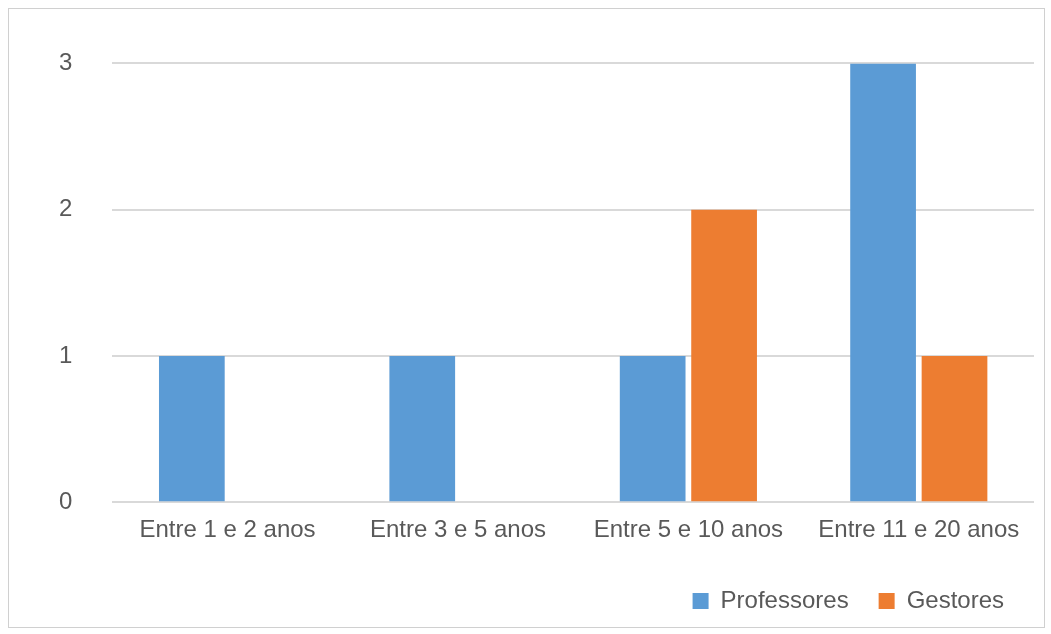 Image resolution: width=1051 pixels, height=634 pixels. Describe the element at coordinates (227, 529) in the screenshot. I see `x-tick-label: Entre 1 e 2 anos` at that location.